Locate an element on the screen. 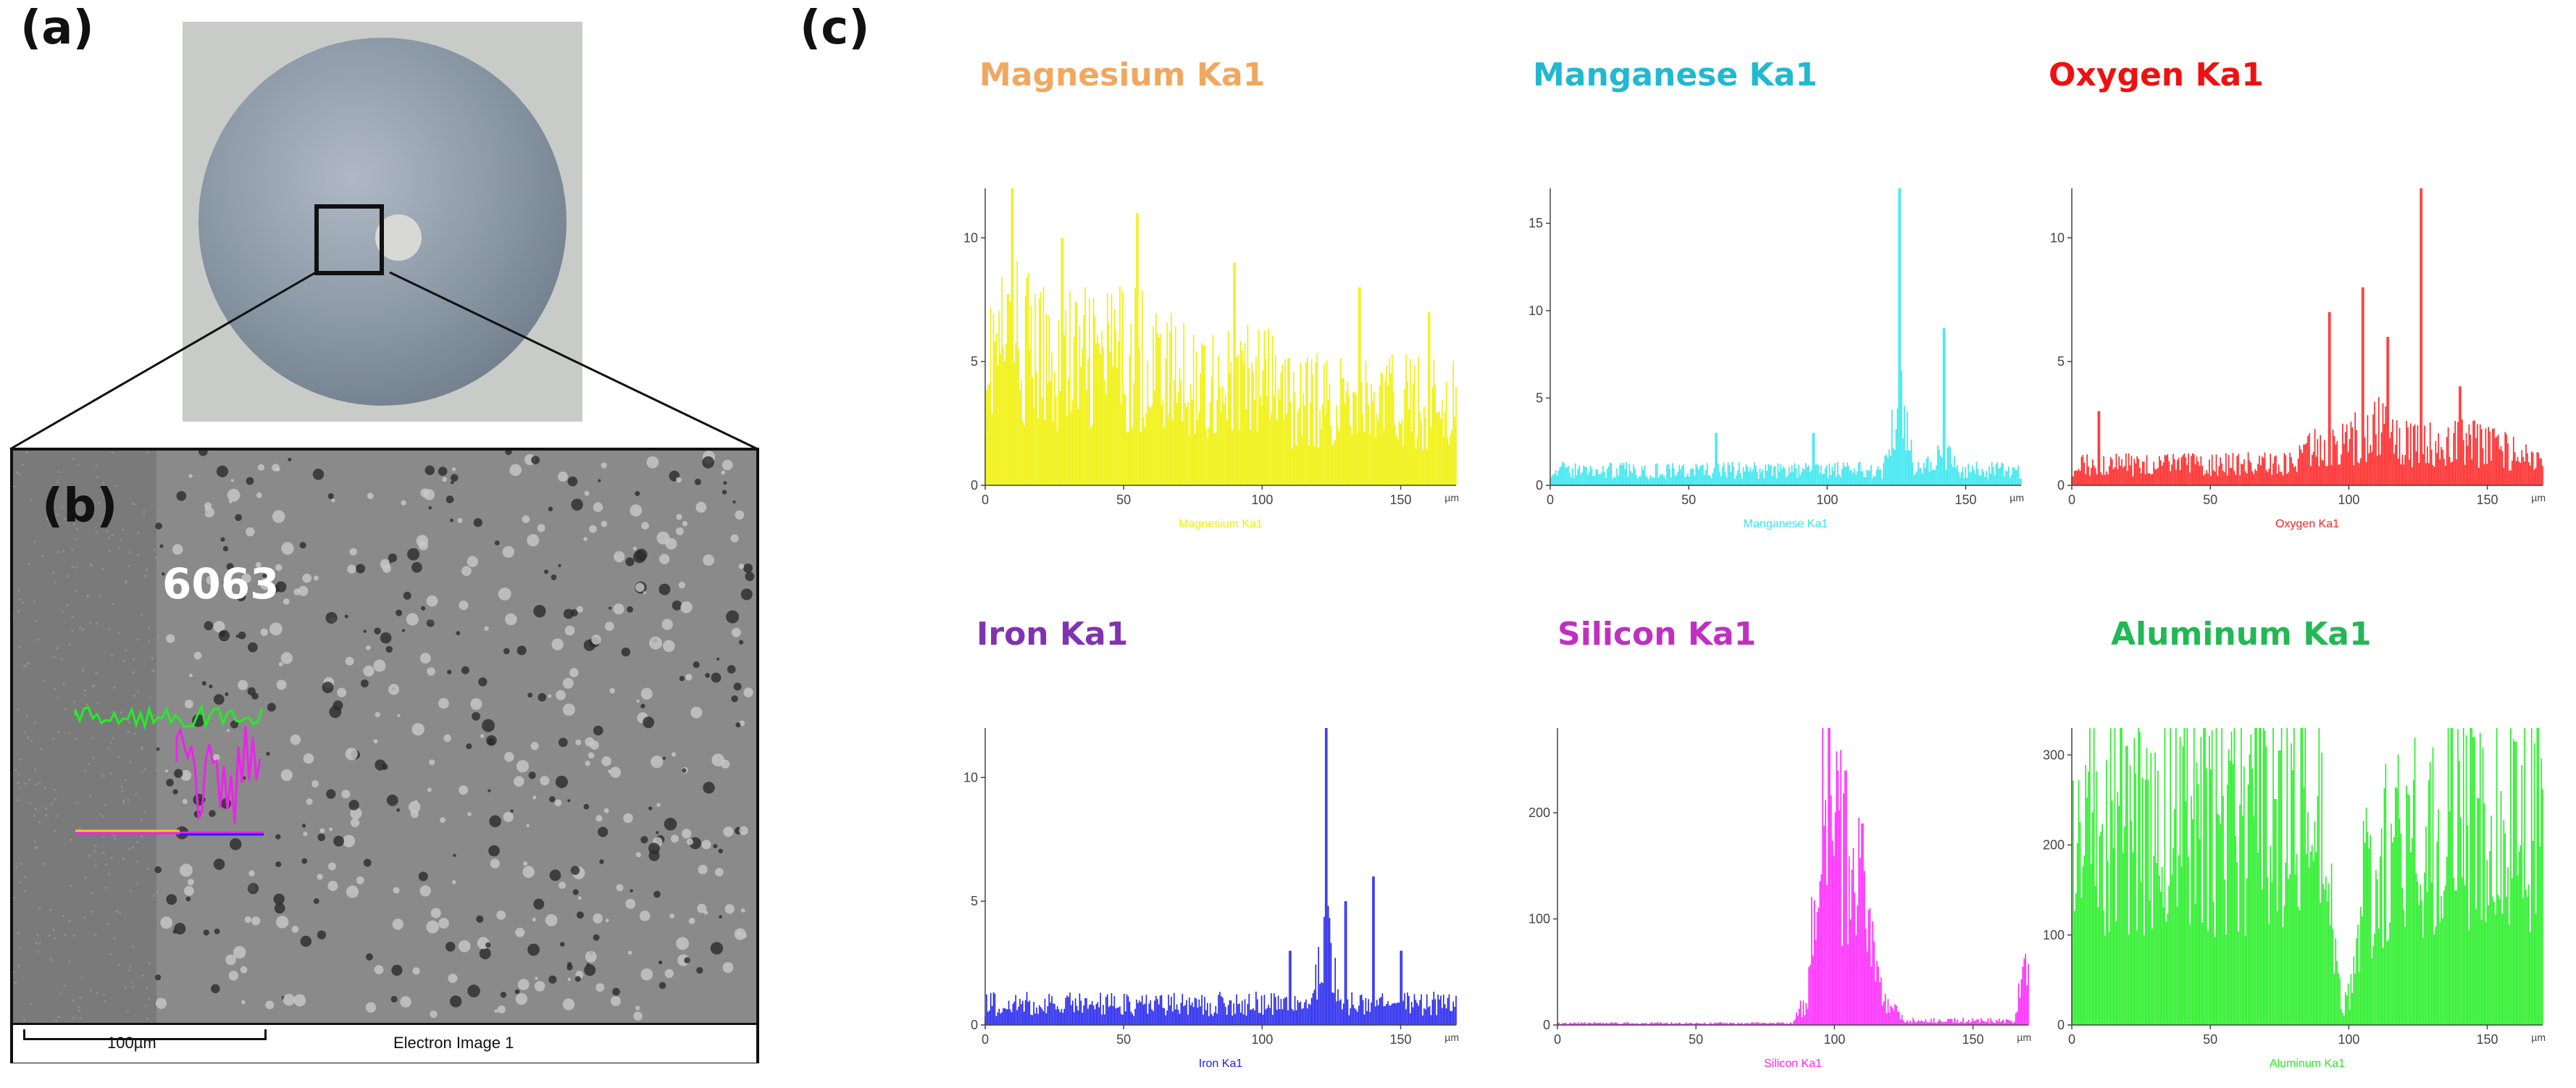  y-tick-label: 5 is located at coordinates (974, 361).